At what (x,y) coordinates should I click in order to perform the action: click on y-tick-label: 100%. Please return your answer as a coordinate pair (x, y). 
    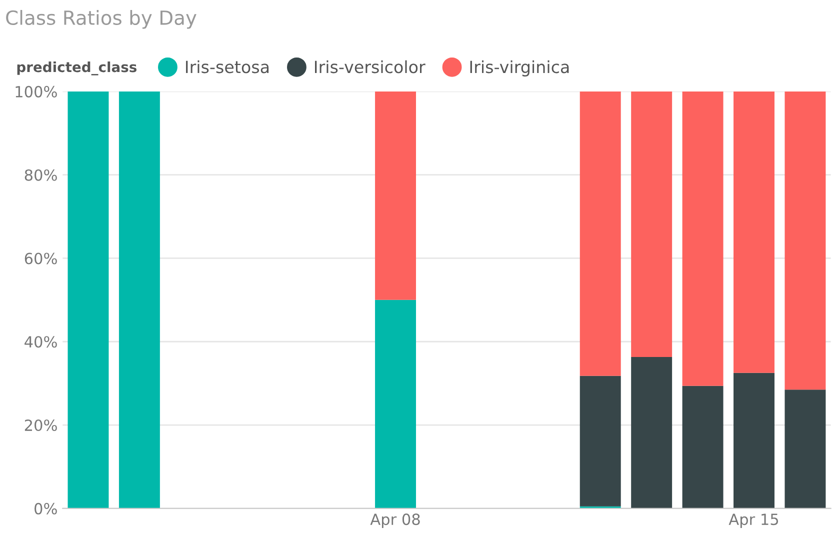
    Looking at the image, I should click on (36, 92).